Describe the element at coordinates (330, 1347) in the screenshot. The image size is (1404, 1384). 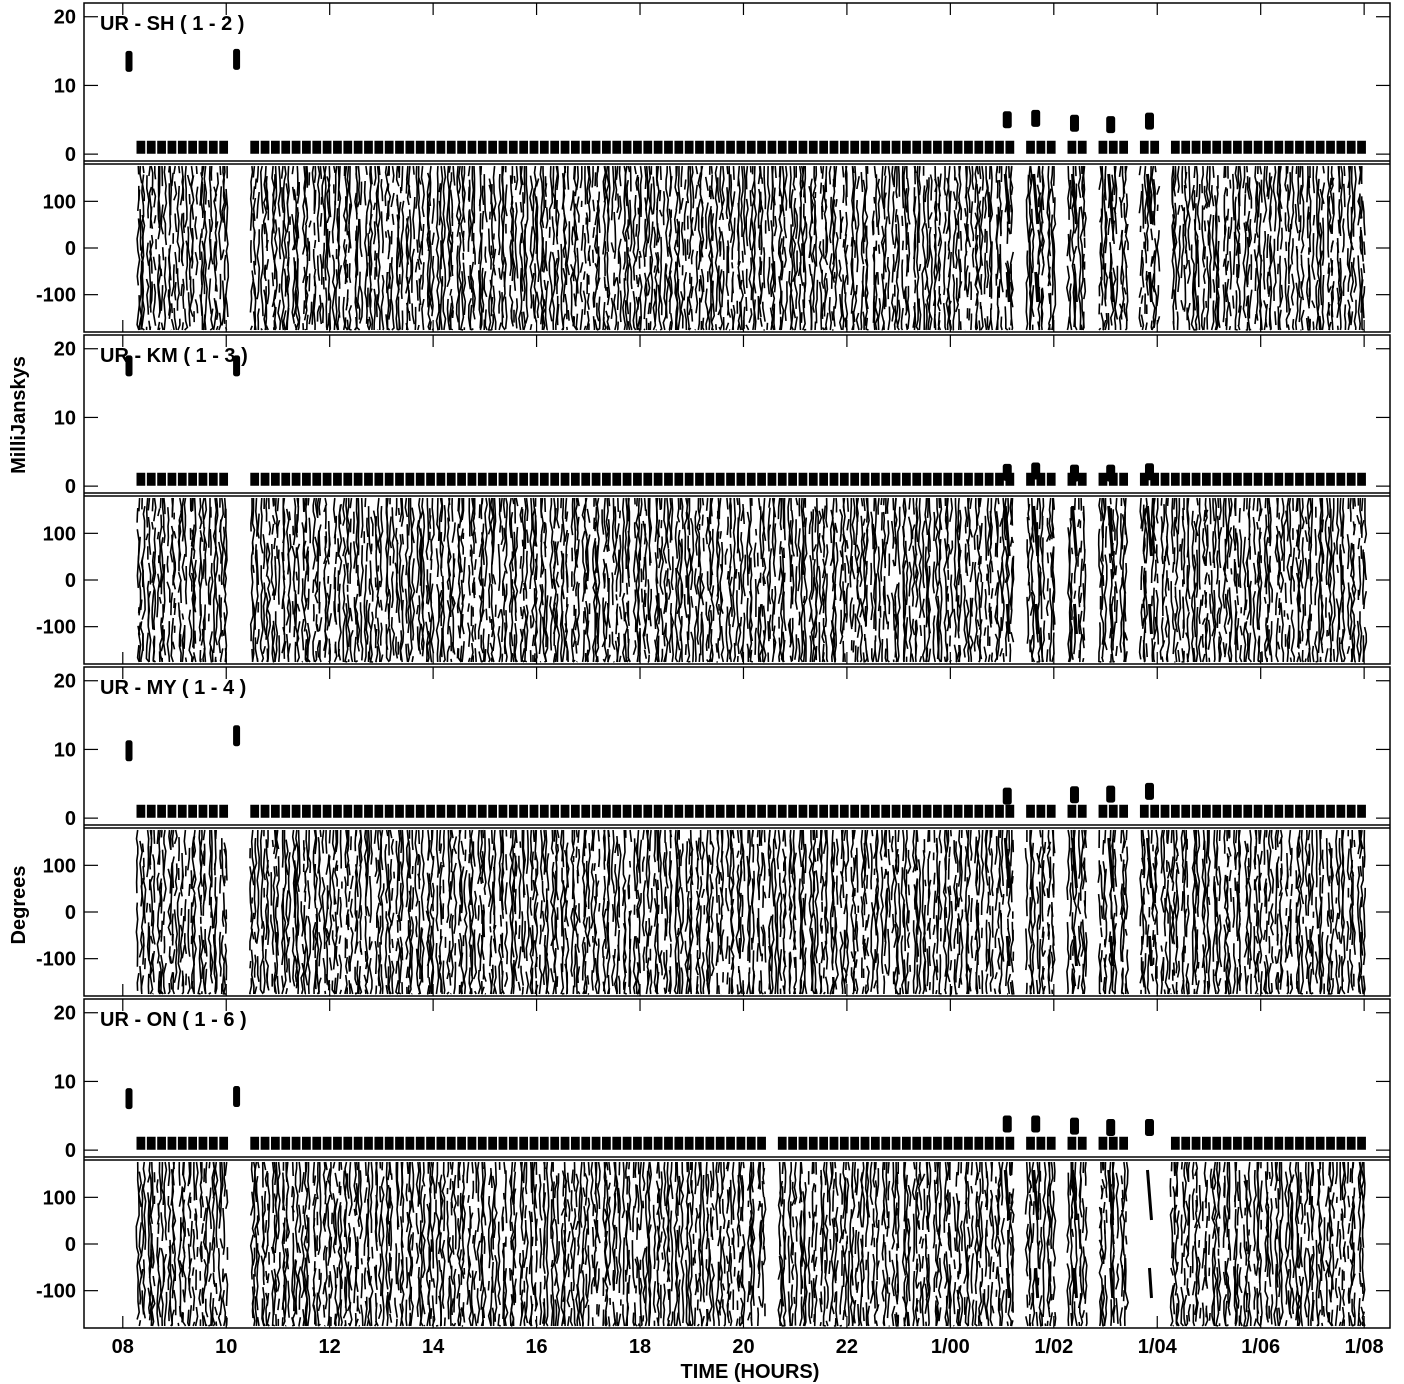
I see `x-tick-label: 12` at that location.